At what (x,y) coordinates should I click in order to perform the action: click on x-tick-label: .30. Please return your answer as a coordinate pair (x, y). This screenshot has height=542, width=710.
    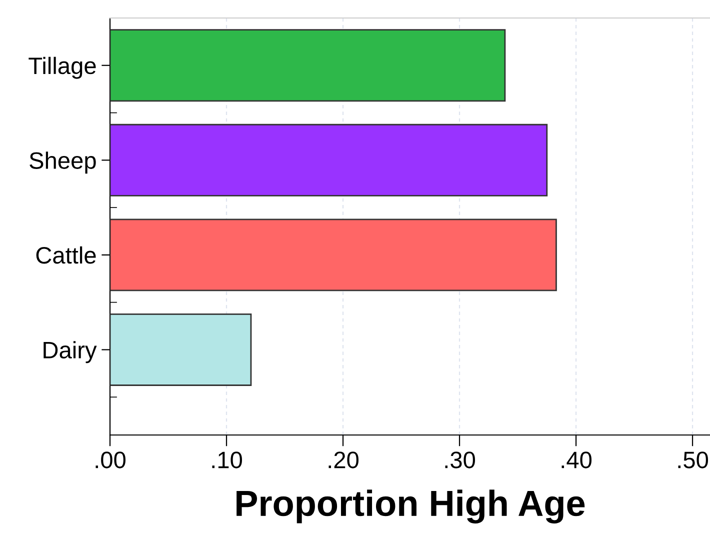
    Looking at the image, I should click on (460, 460).